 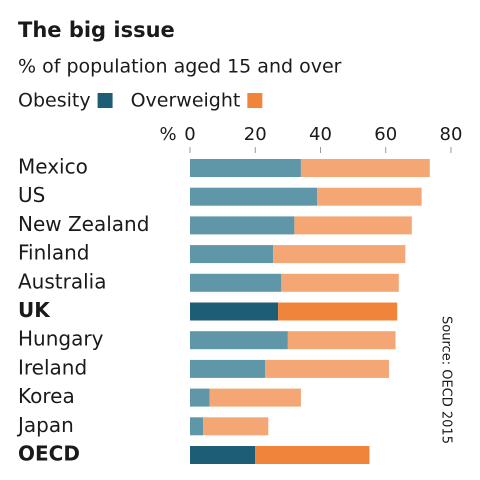 What do you see at coordinates (167, 134) in the screenshot?
I see `x-axis-label: %` at bounding box center [167, 134].